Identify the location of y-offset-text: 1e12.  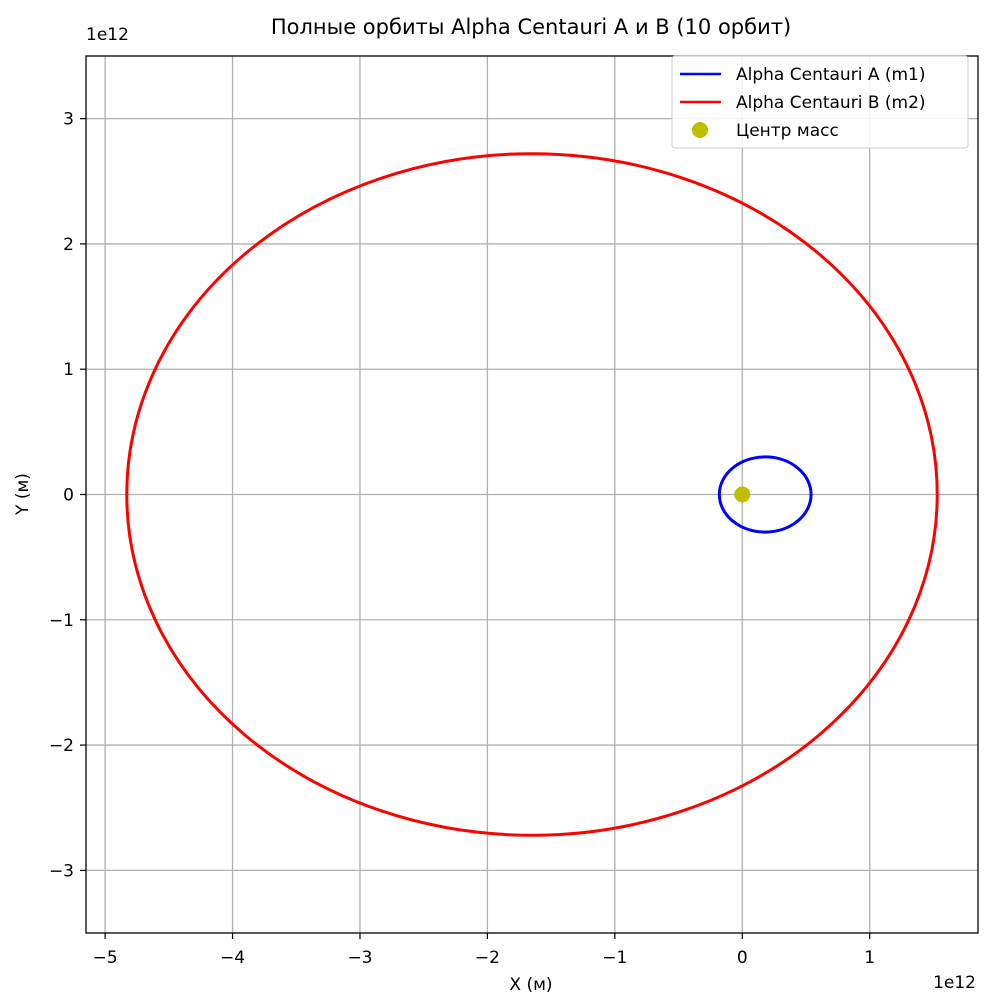
(107, 35).